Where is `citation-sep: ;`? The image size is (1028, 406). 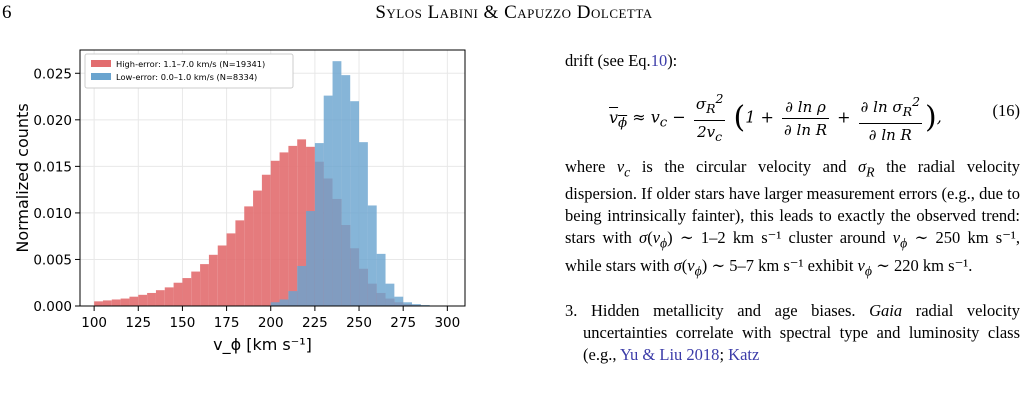 citation-sep: ; is located at coordinates (722, 354).